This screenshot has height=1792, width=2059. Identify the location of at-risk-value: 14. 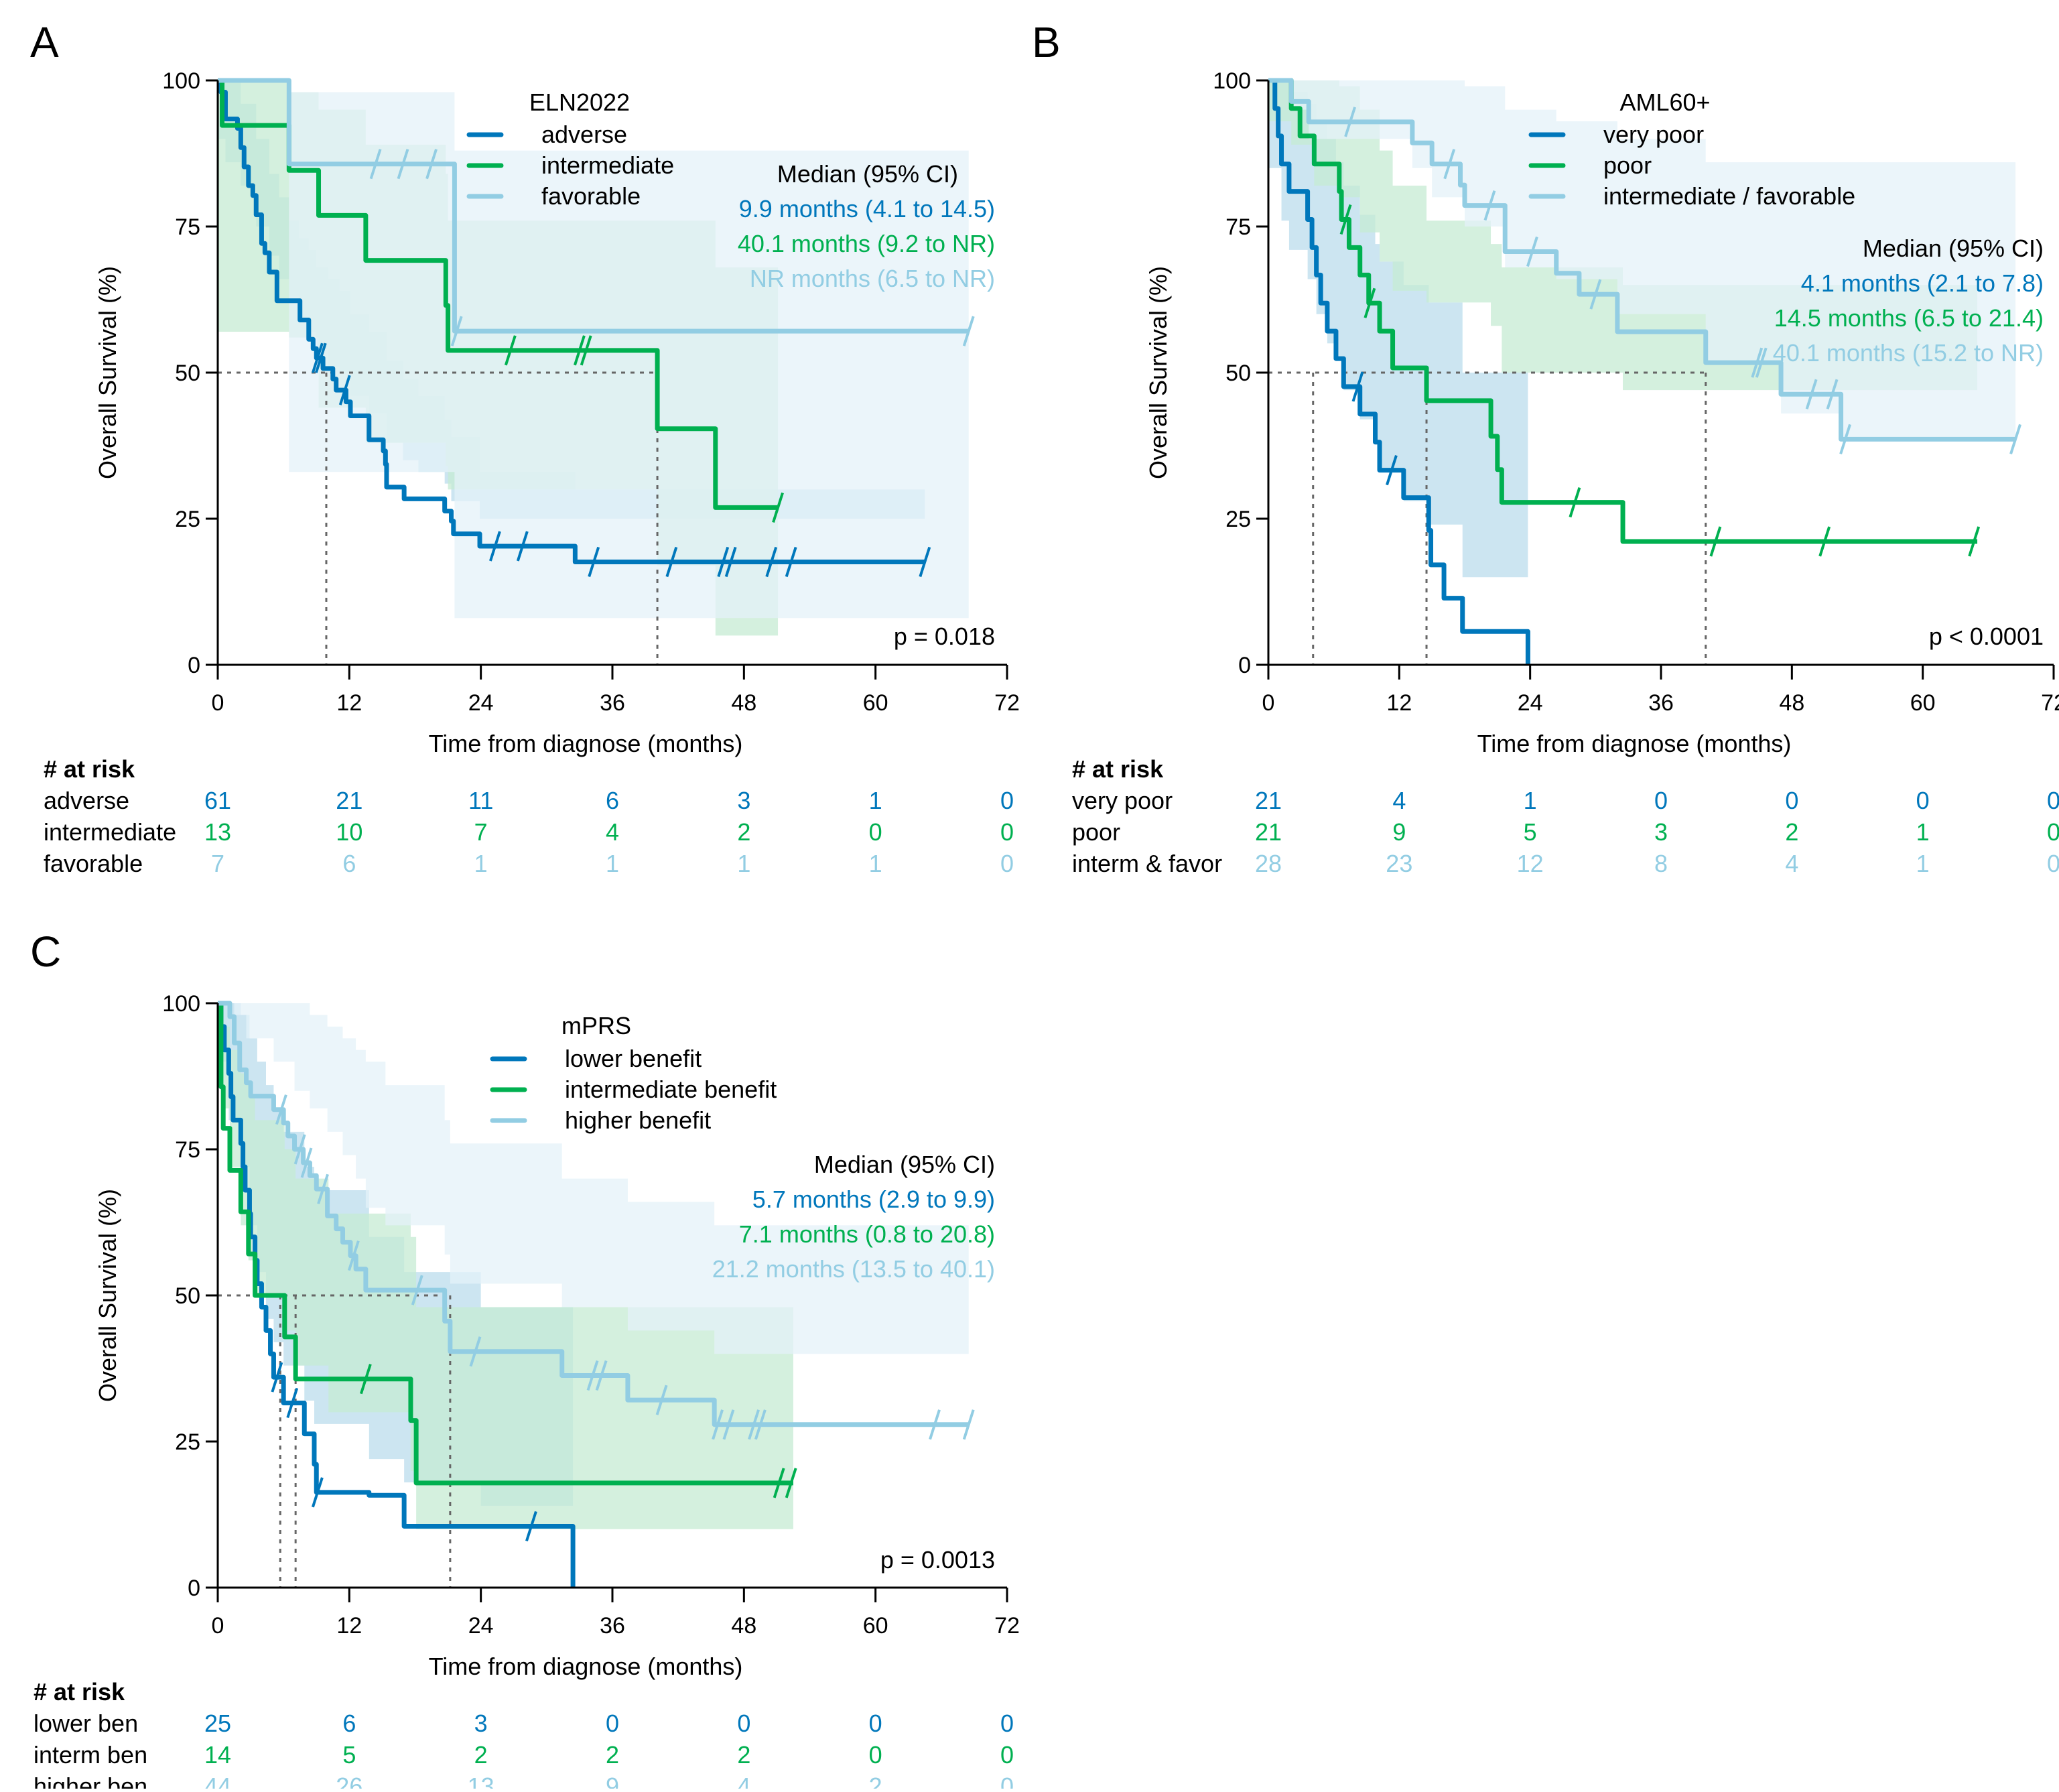
(218, 1755).